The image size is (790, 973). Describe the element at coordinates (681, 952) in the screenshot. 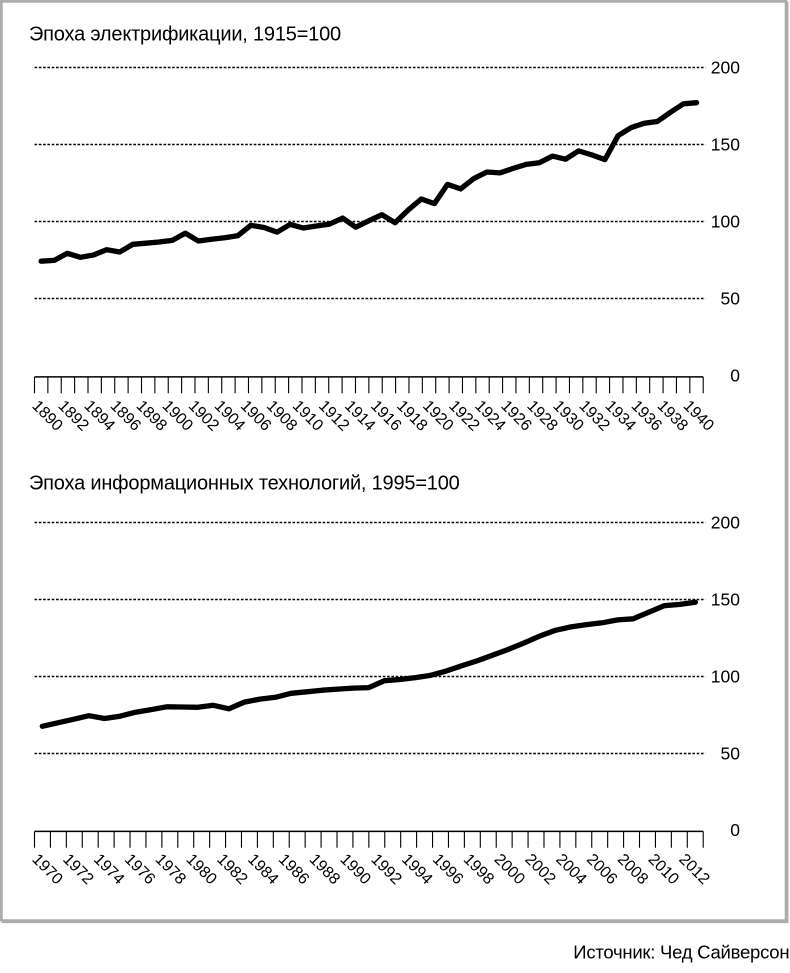

I see `svg-text: Источник: Чед Сайверсон` at that location.